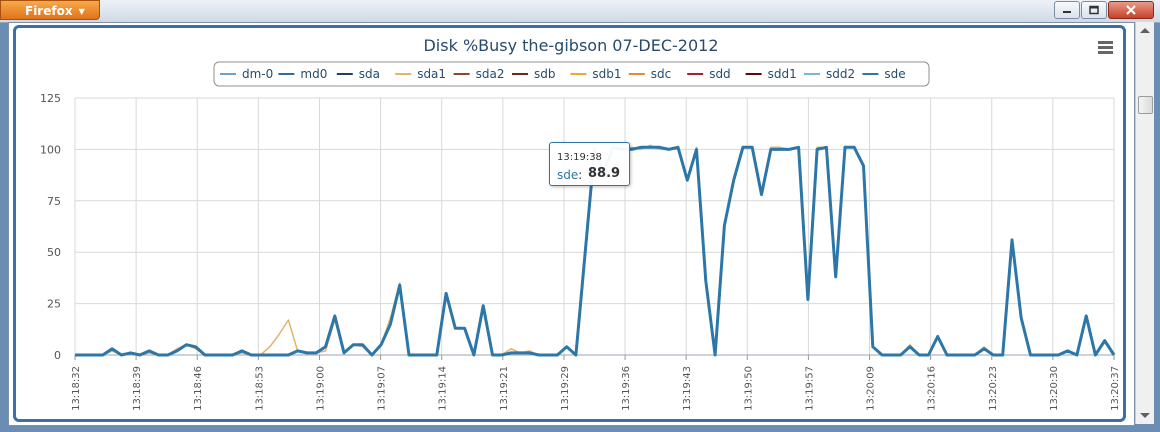  Describe the element at coordinates (720, 74) in the screenshot. I see `legend-label: sdd` at that location.